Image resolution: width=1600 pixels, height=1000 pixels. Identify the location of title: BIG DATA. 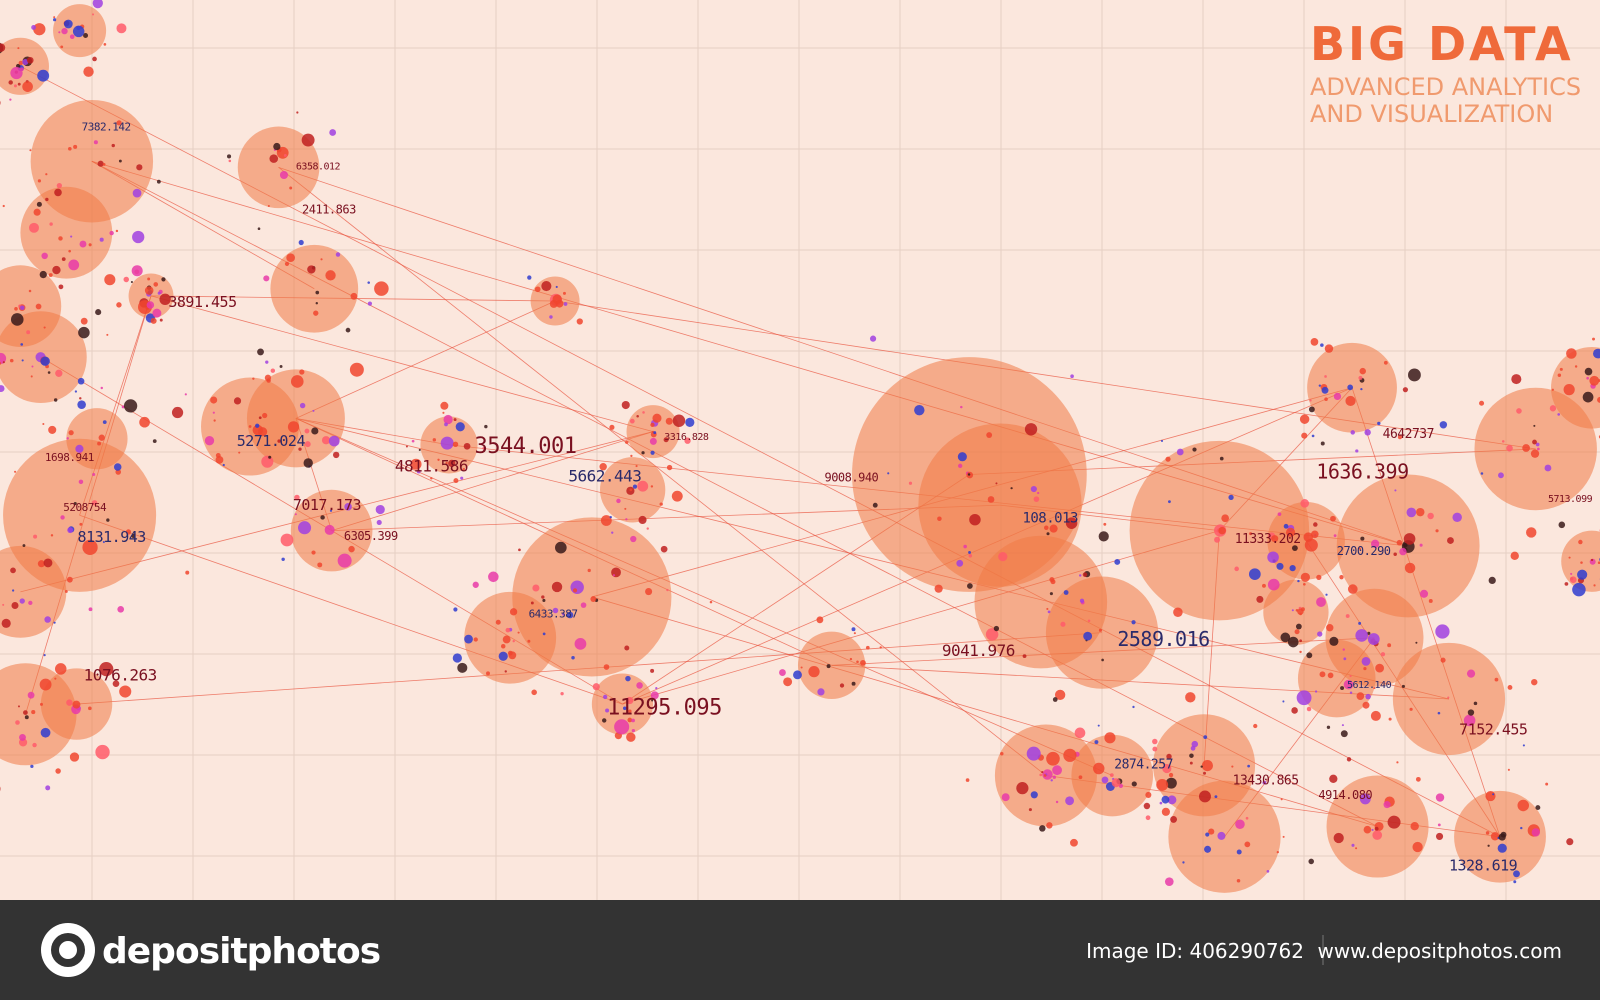
(1442, 44).